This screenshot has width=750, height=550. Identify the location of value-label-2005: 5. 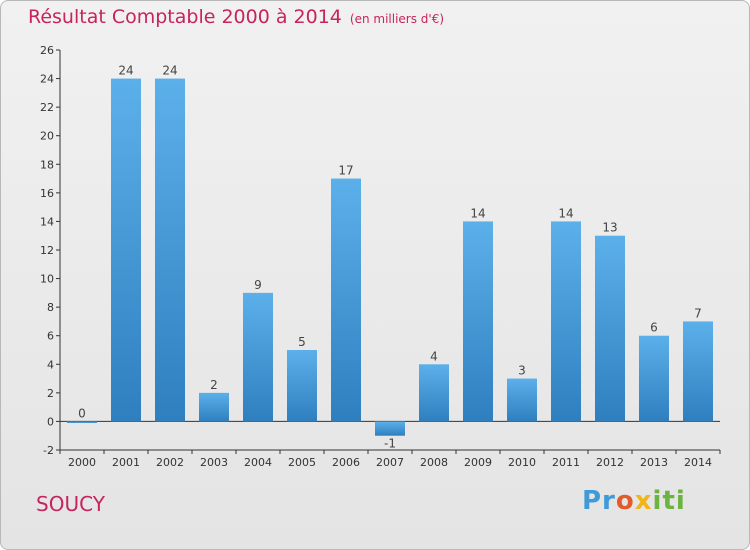
(302, 342).